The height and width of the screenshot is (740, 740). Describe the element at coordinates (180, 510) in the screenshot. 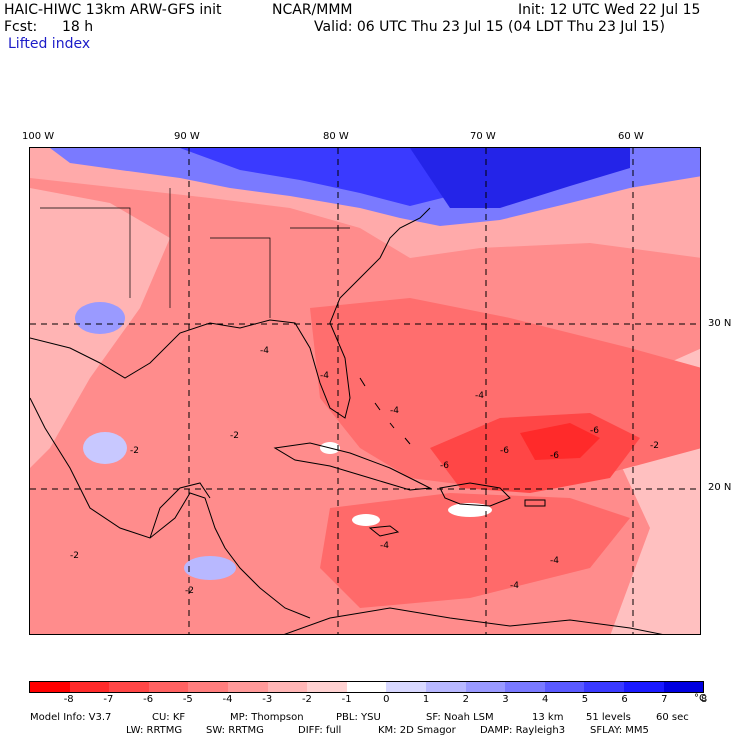

I see `coast-yucatan` at that location.